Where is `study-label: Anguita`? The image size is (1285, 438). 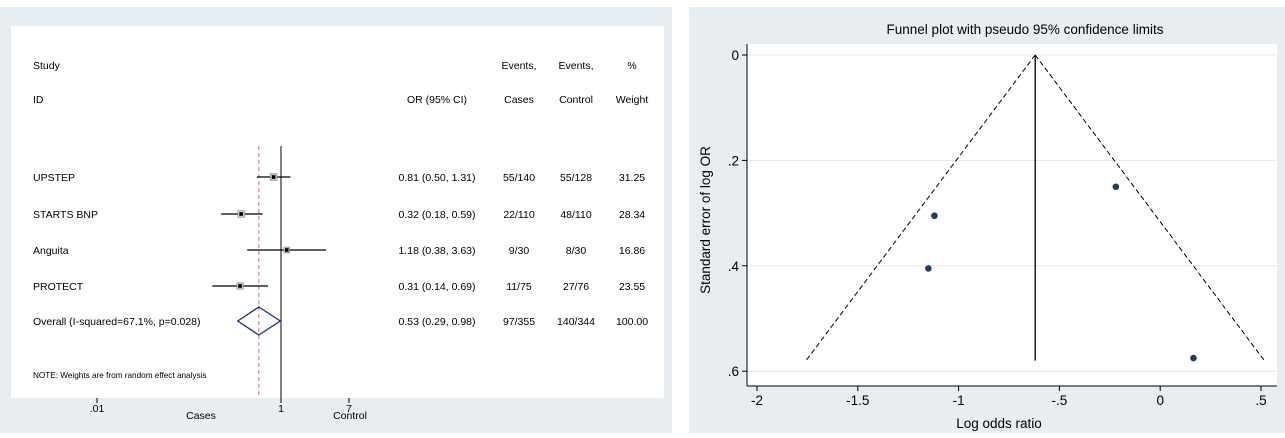 study-label: Anguita is located at coordinates (51, 251).